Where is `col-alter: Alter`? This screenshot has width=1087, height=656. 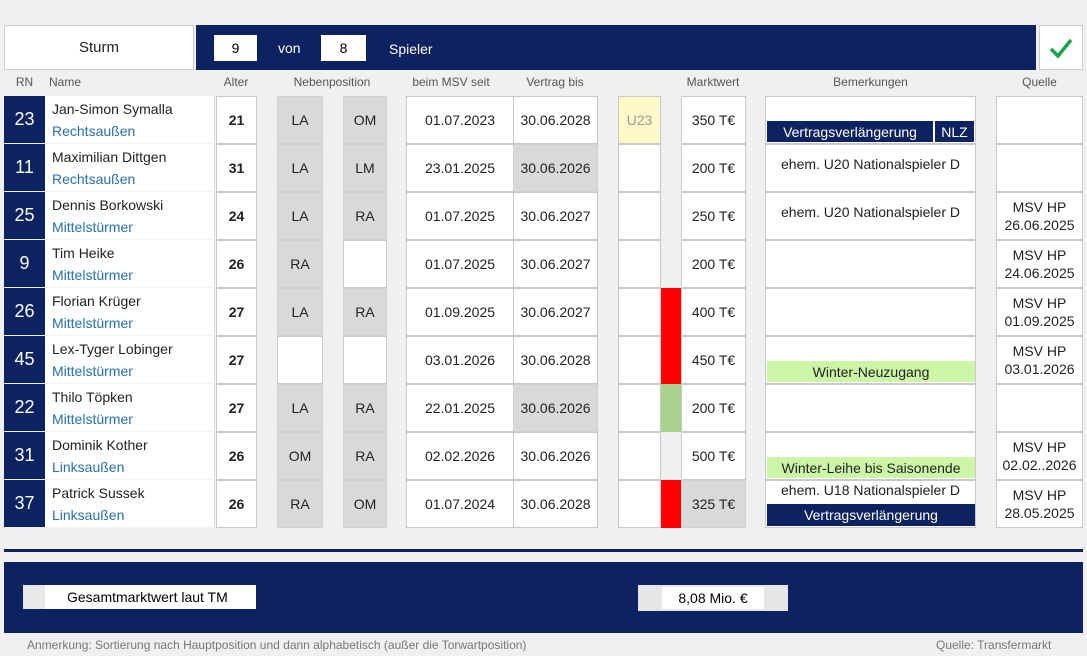
col-alter: Alter is located at coordinates (236, 82).